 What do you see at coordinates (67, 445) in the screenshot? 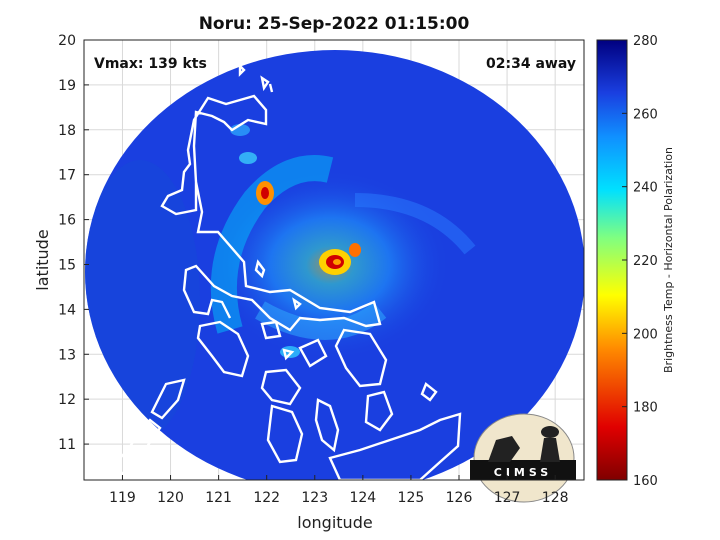
I see `y-tick-label: 11` at bounding box center [67, 445].